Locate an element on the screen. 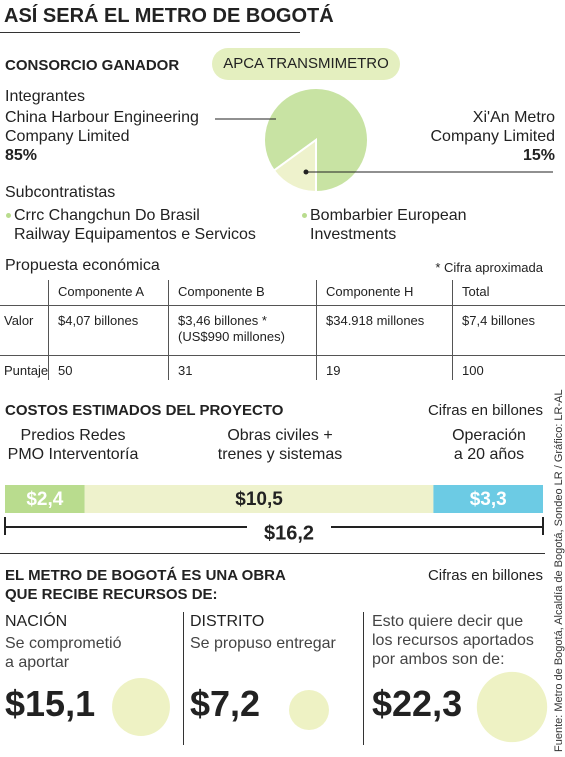  member-share: 85% is located at coordinates (21, 155).